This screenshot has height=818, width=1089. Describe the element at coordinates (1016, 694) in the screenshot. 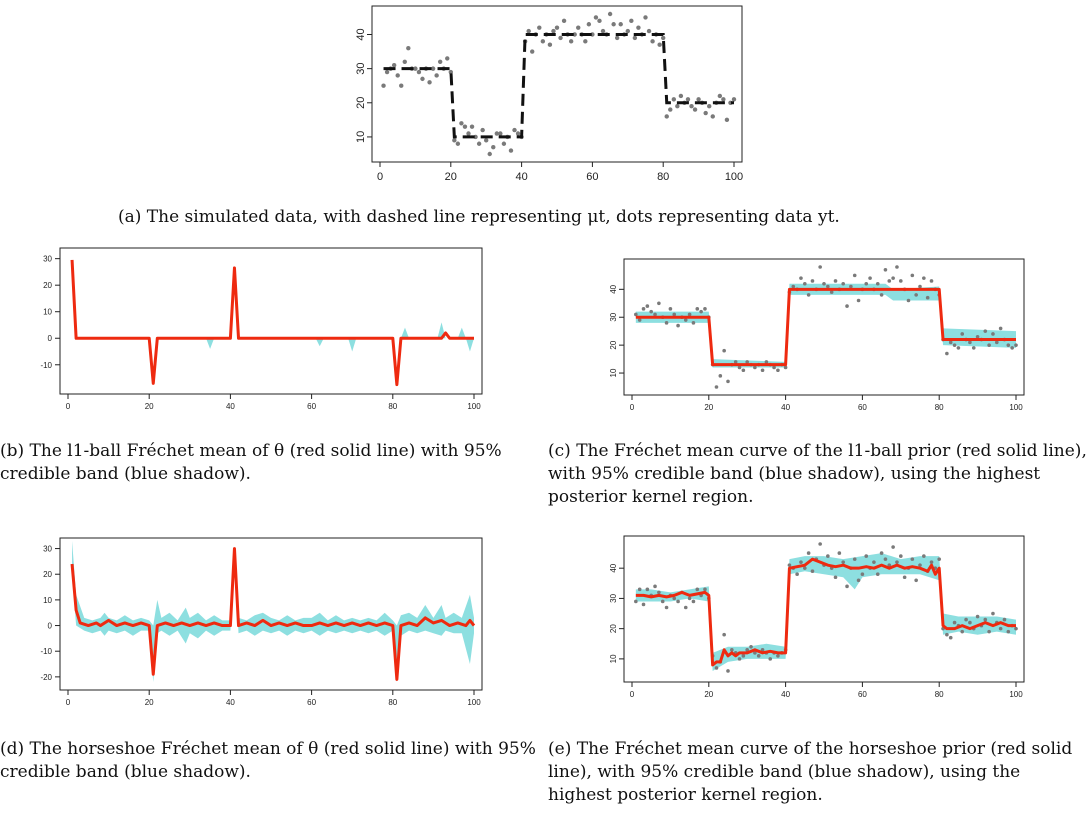

I see `x-tick-label: 100` at that location.